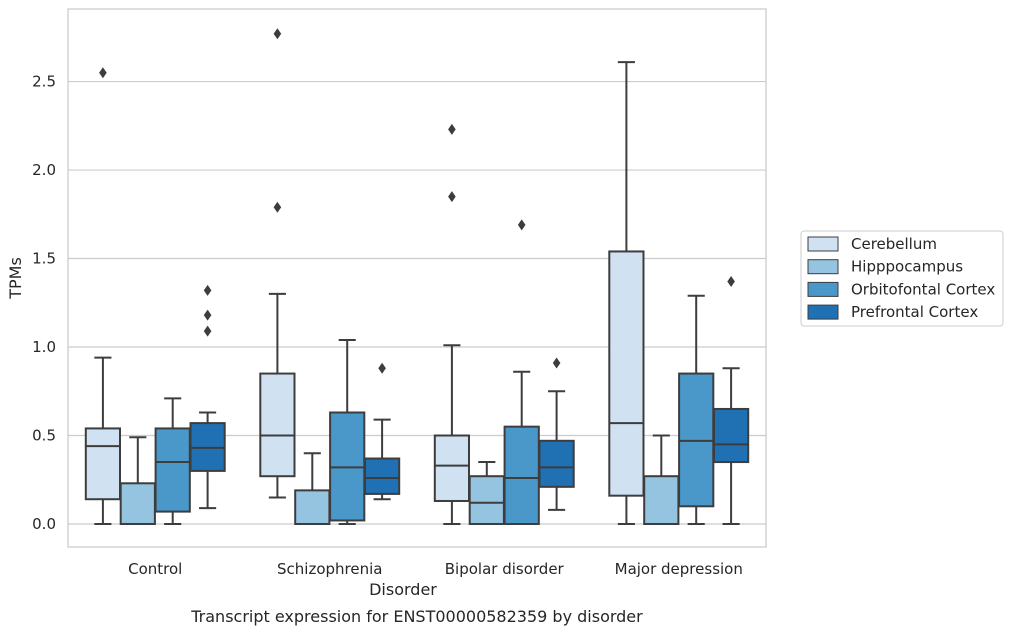 The height and width of the screenshot is (634, 1014). Describe the element at coordinates (823, 244) in the screenshot. I see `legend-swatch-cerebellum` at that location.